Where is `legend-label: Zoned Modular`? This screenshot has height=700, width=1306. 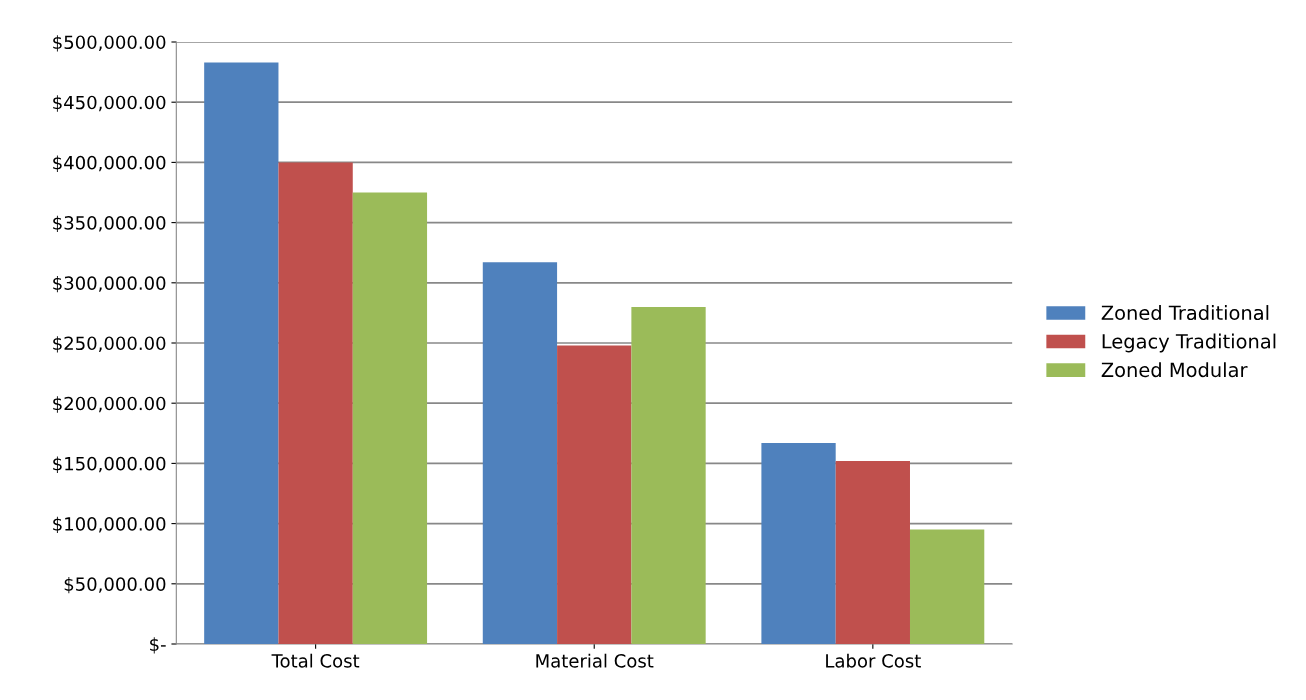
legend-label: Zoned Modular is located at coordinates (1174, 370).